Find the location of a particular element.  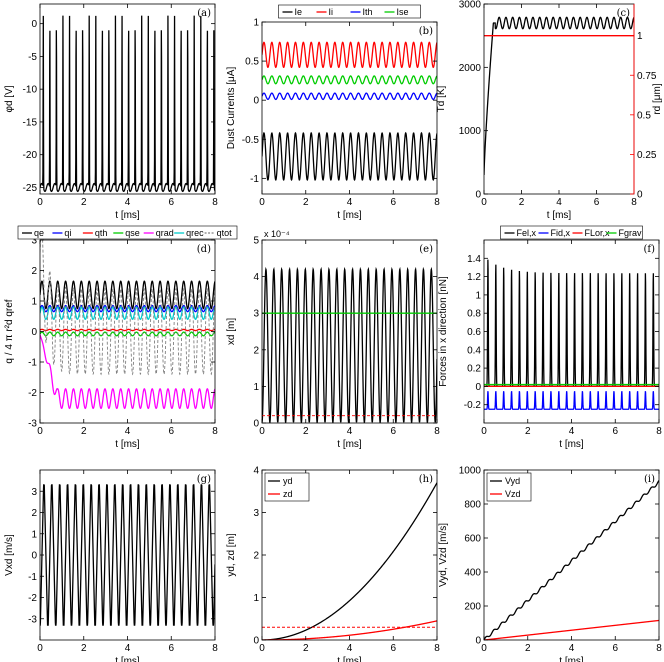

y-tick-label: 5 is located at coordinates (256, 241).